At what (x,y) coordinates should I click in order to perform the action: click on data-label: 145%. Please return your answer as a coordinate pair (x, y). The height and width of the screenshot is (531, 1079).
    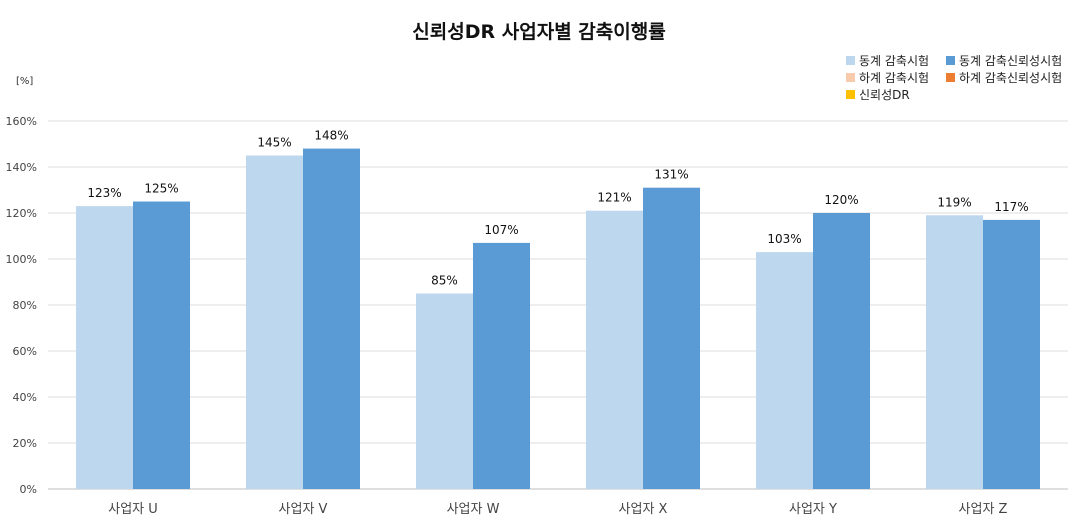
    Looking at the image, I should click on (274, 143).